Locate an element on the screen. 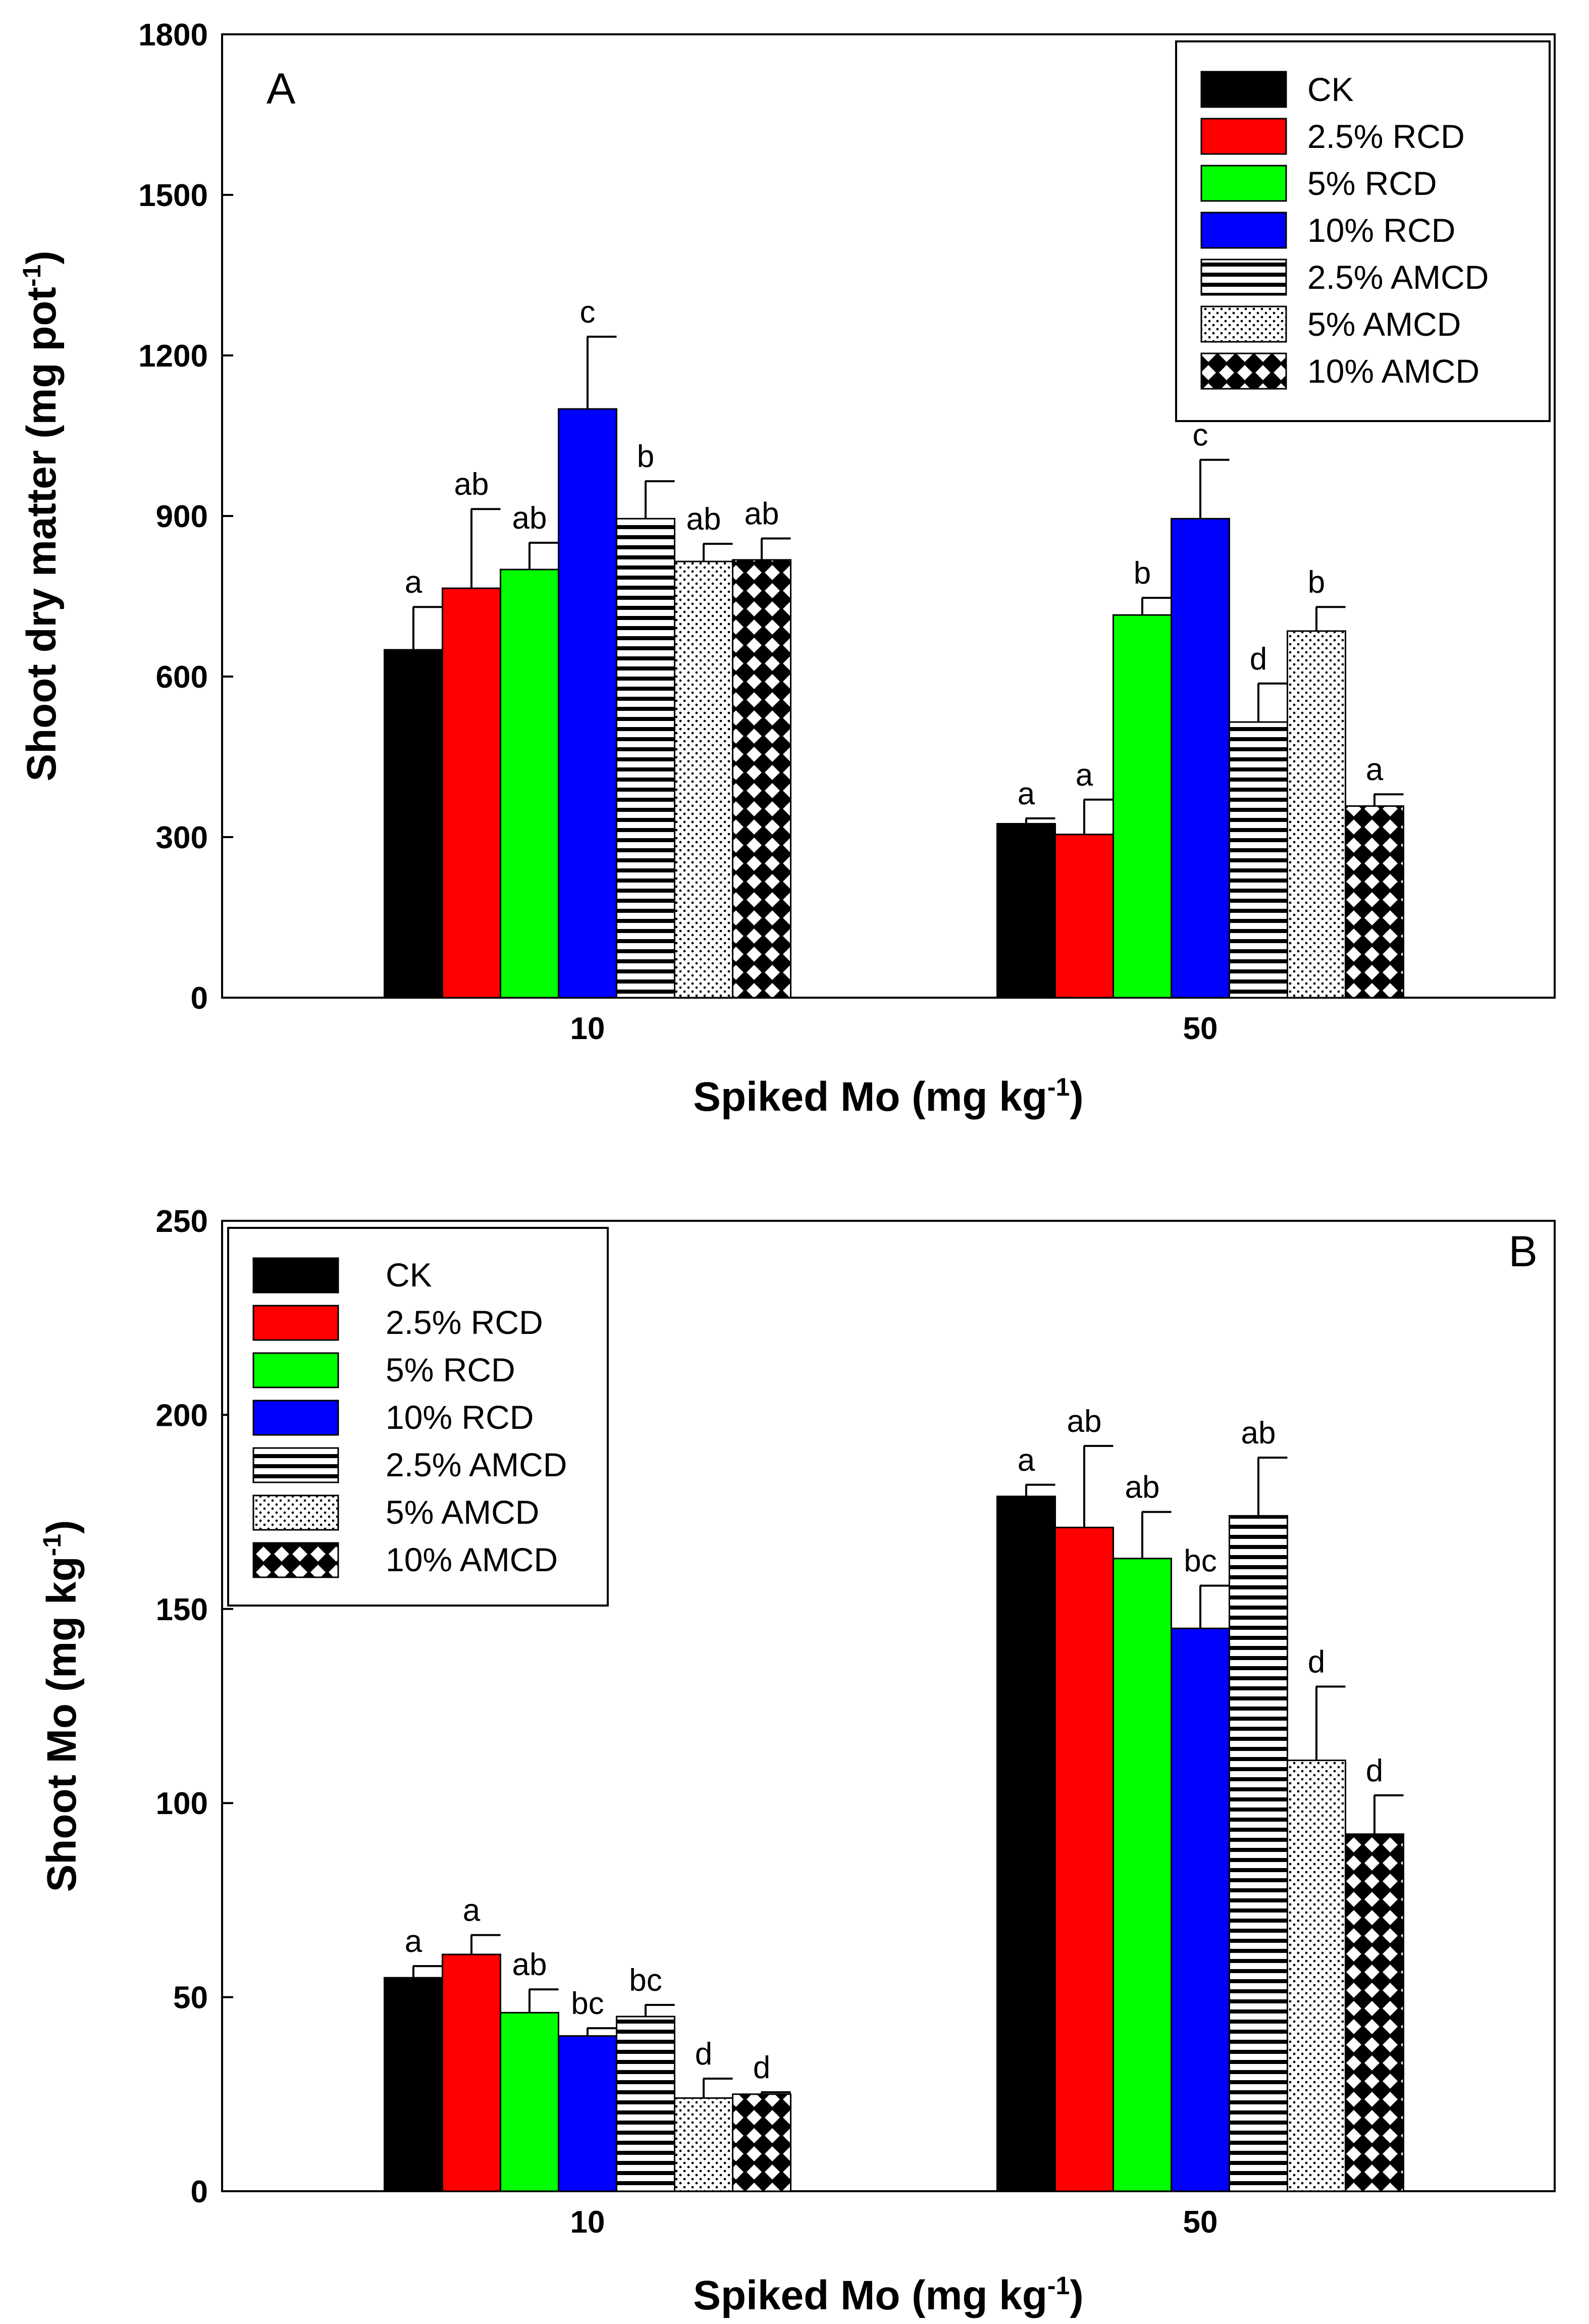  y-tick-label: 1800 is located at coordinates (173, 36).